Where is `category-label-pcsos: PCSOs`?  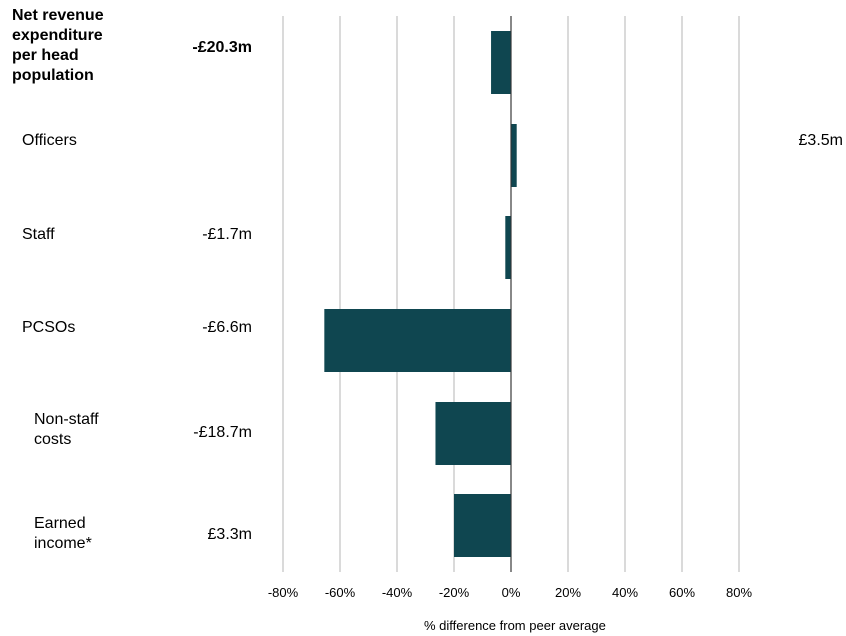 category-label-pcsos: PCSOs is located at coordinates (49, 327).